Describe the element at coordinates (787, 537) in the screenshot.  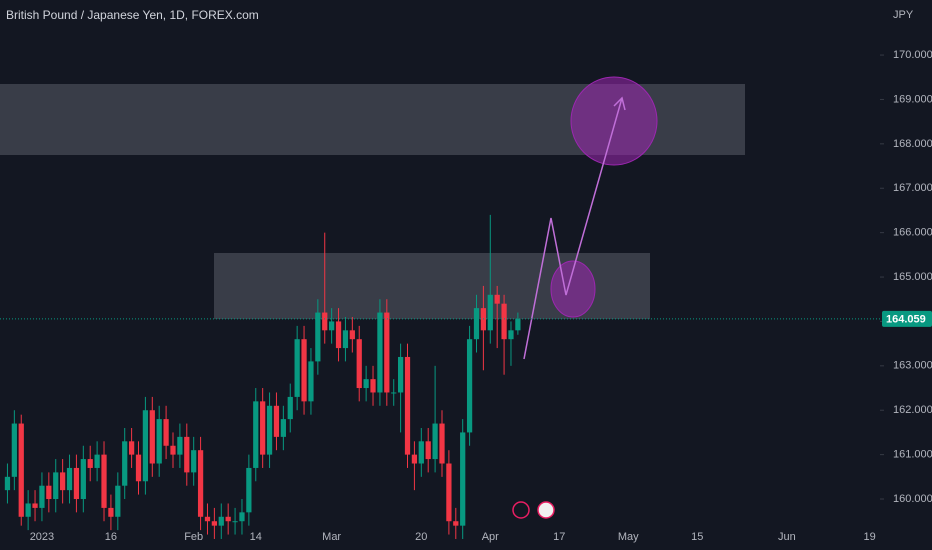
I see `x-tick-label: Jun` at that location.